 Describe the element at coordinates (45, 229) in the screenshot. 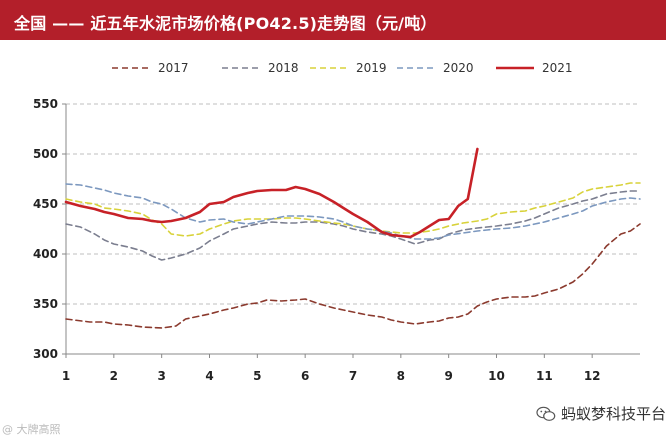

I see `y-axis-ticks: 300 350 400 450 500 550` at that location.